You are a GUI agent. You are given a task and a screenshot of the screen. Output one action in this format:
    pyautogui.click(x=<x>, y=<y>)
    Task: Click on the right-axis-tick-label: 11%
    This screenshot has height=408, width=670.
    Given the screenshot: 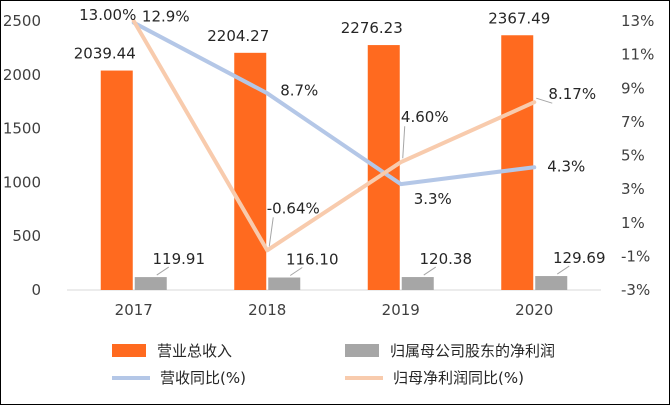 What is the action you would take?
    pyautogui.click(x=637, y=55)
    